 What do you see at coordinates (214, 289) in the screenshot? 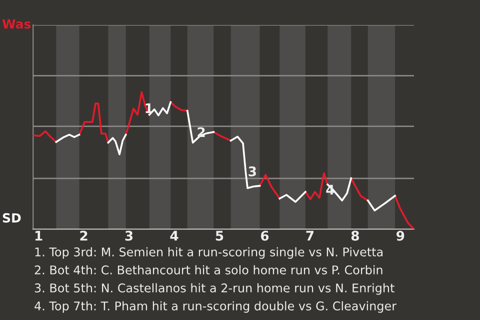
I see `text: 3. Bot 5th: N. Castellanos hit a 2-run home run vs N. Enright` at bounding box center [214, 289].